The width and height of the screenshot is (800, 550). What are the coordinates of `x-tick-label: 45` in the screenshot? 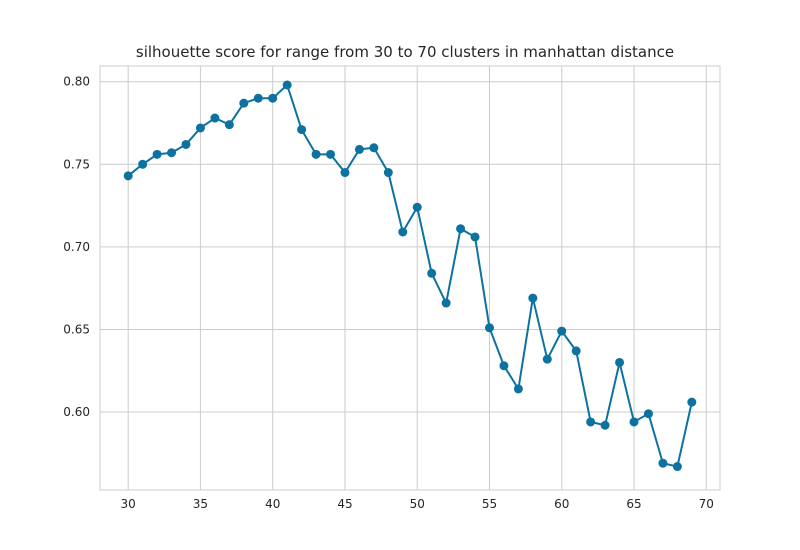 It's located at (344, 504).